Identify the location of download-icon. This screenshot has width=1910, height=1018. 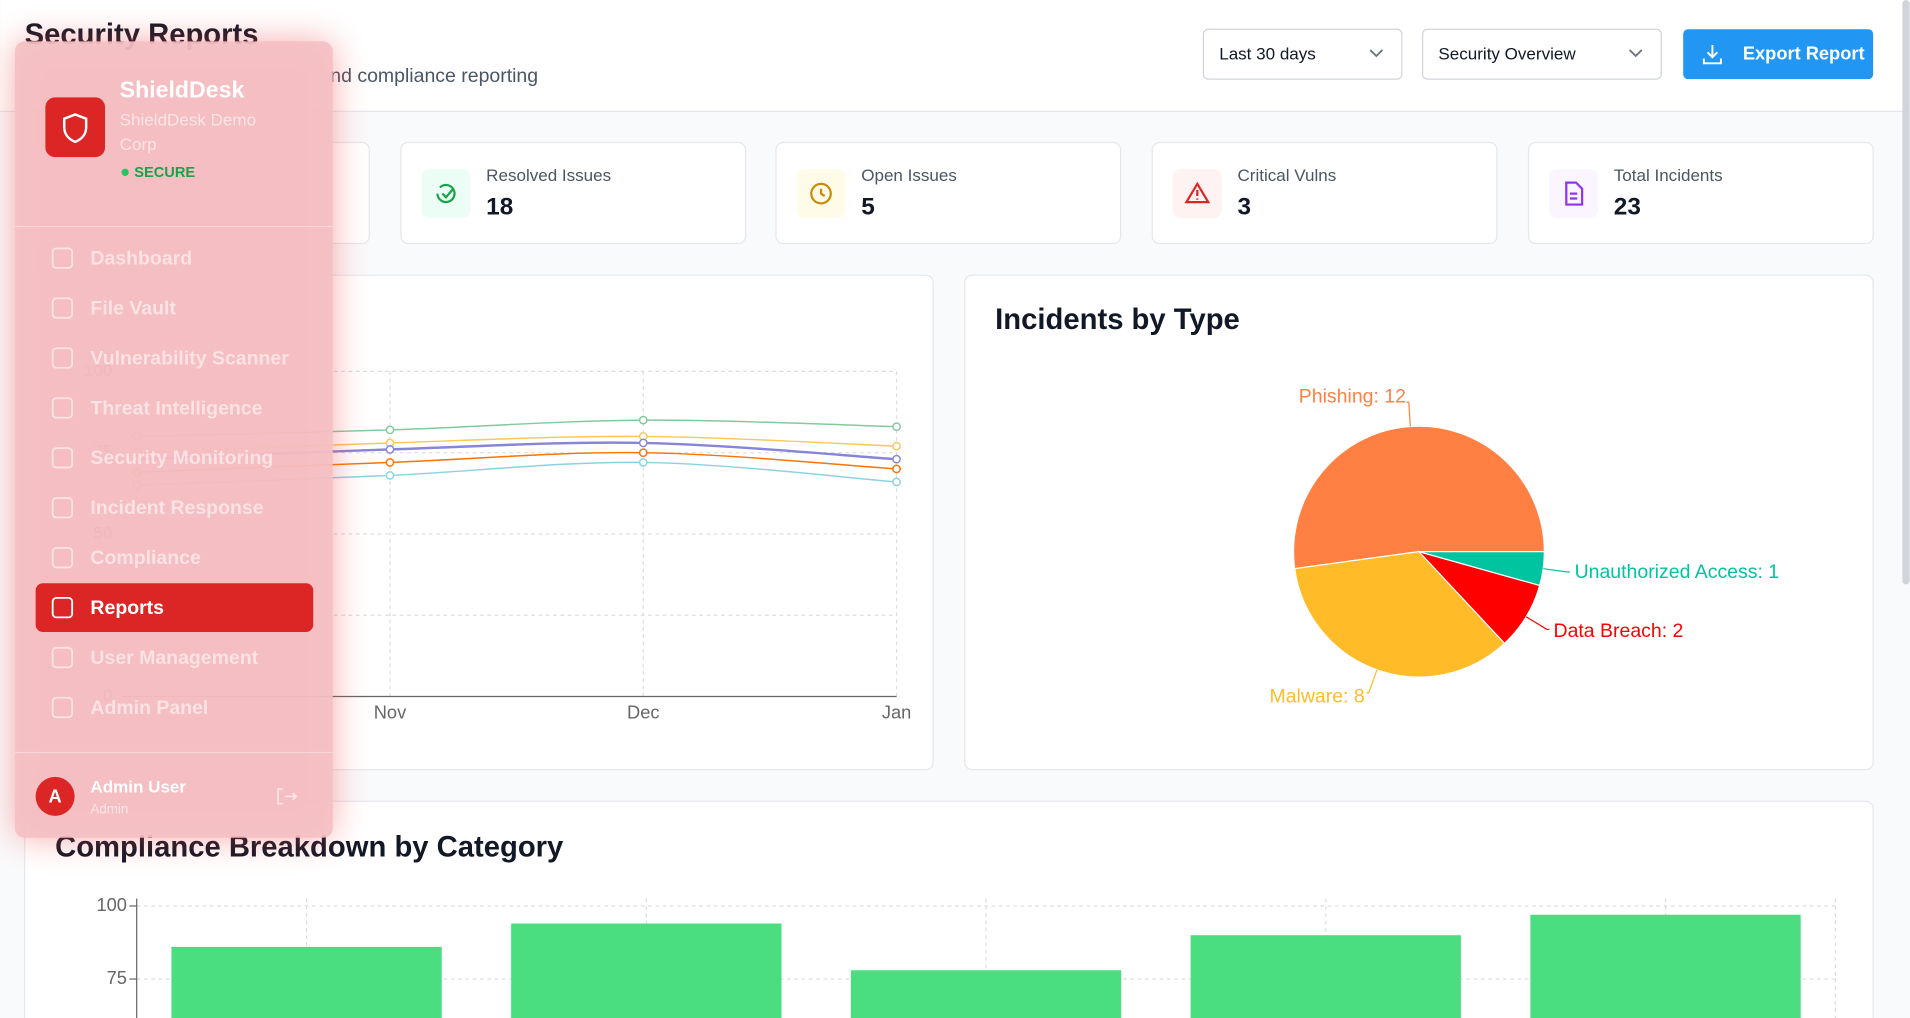
(1712, 55).